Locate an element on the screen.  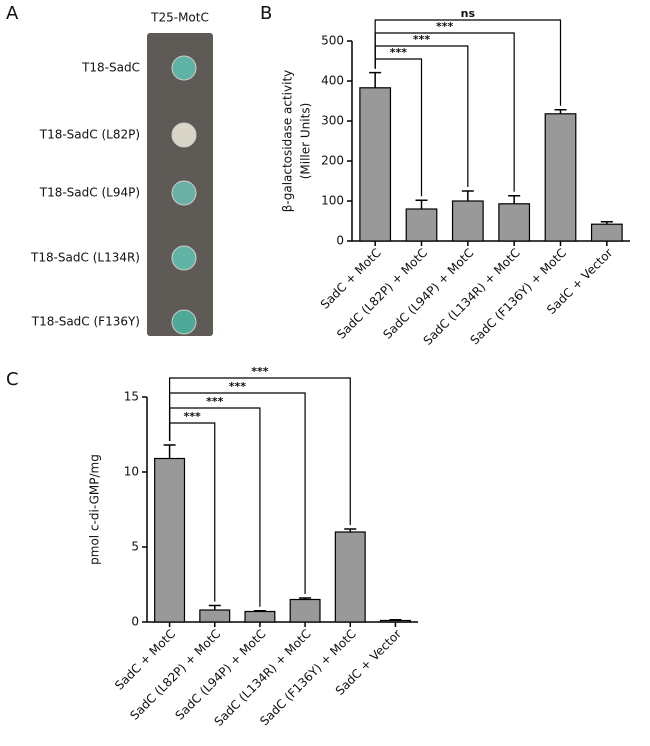
y-tick-label: 500 is located at coordinates (332, 41).